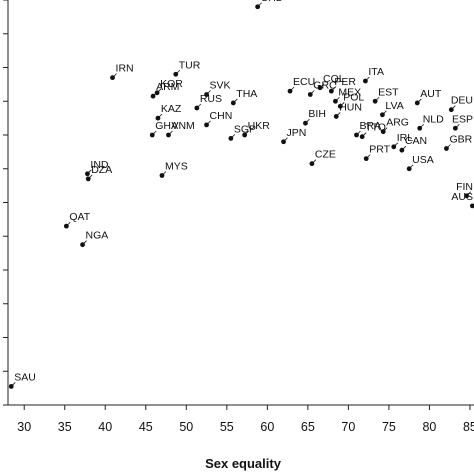 This screenshot has width=474, height=474. What do you see at coordinates (397, 123) in the screenshot?
I see `point-label: ARG` at bounding box center [397, 123].